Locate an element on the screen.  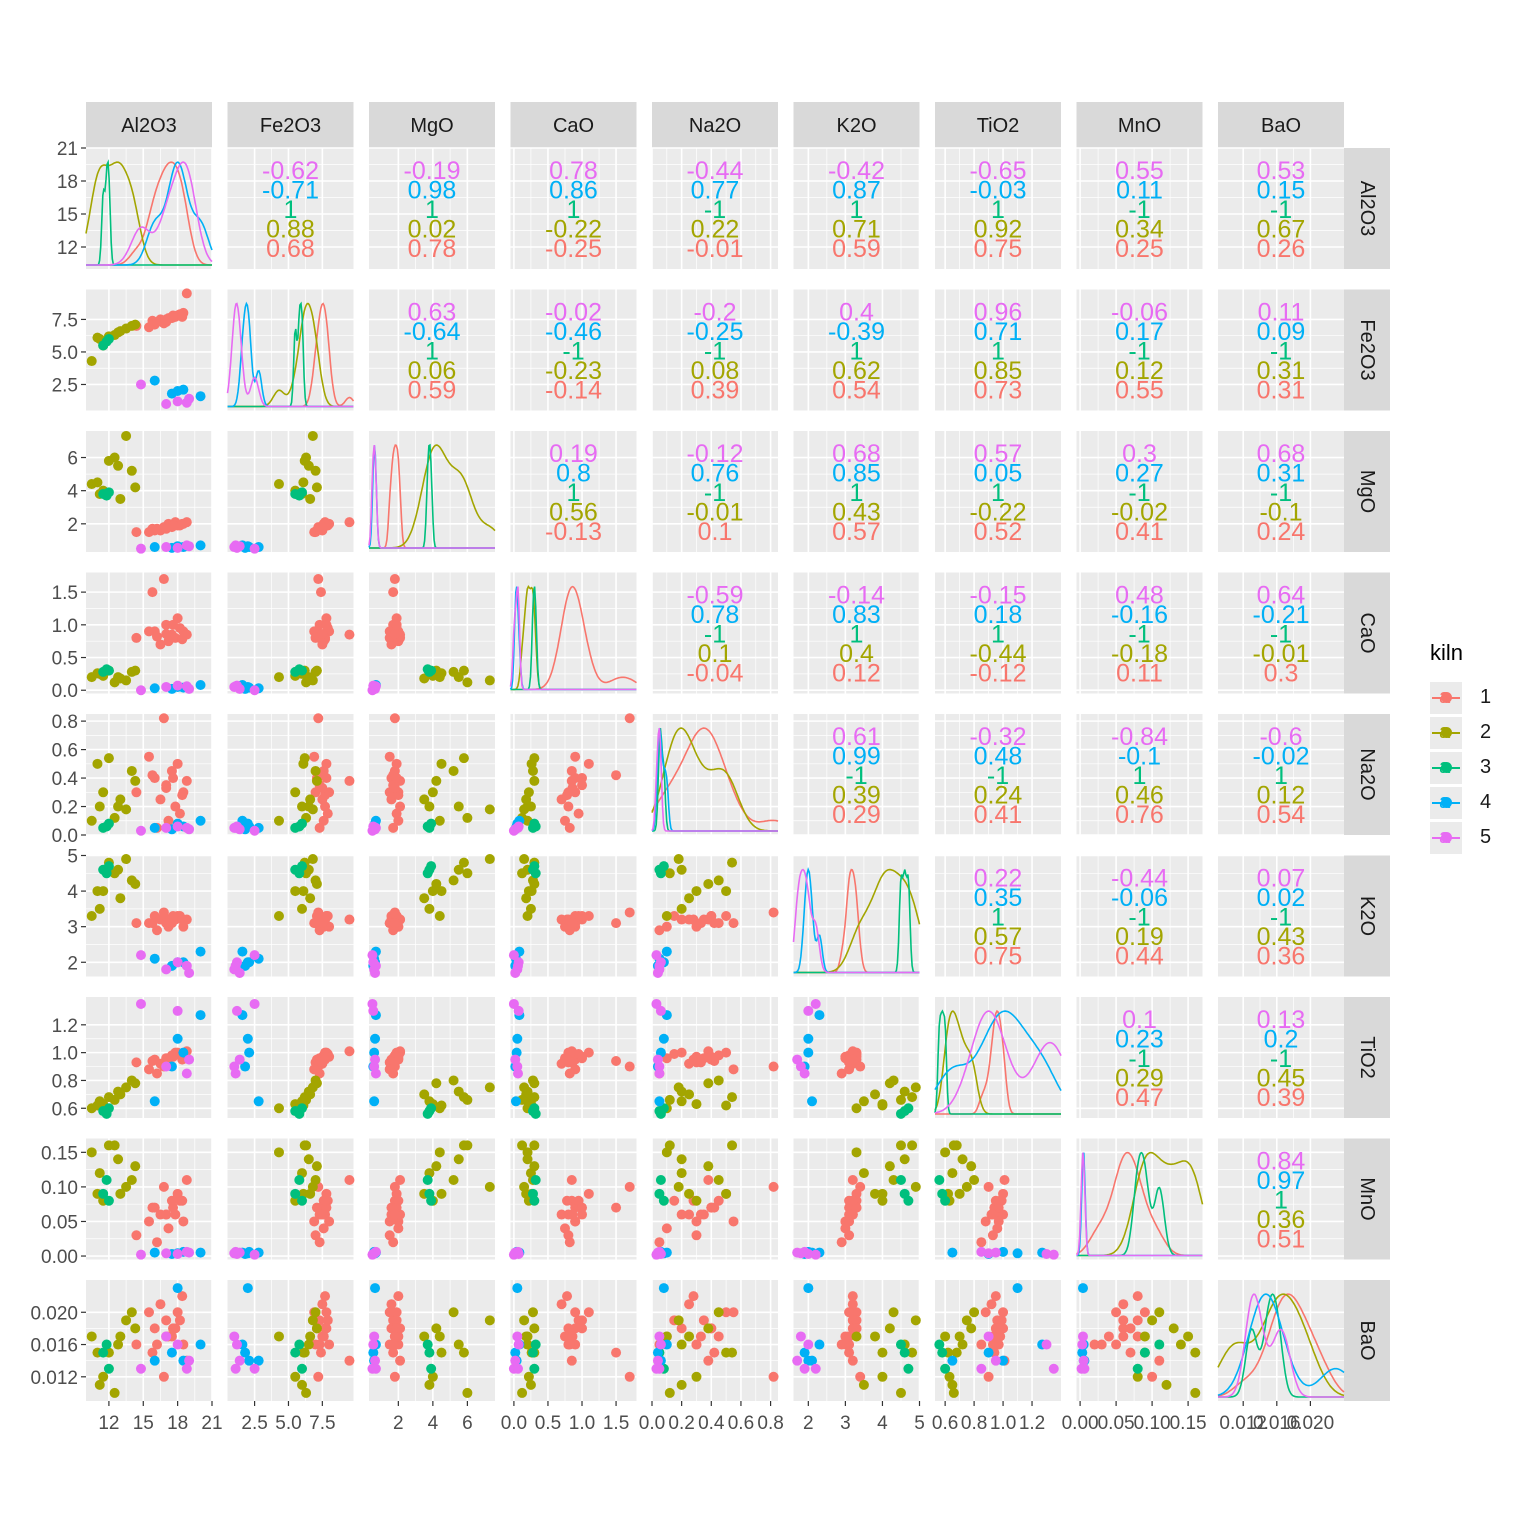
corr-Na2O-K2O-kiln3: -1 is located at coordinates (856, 776).